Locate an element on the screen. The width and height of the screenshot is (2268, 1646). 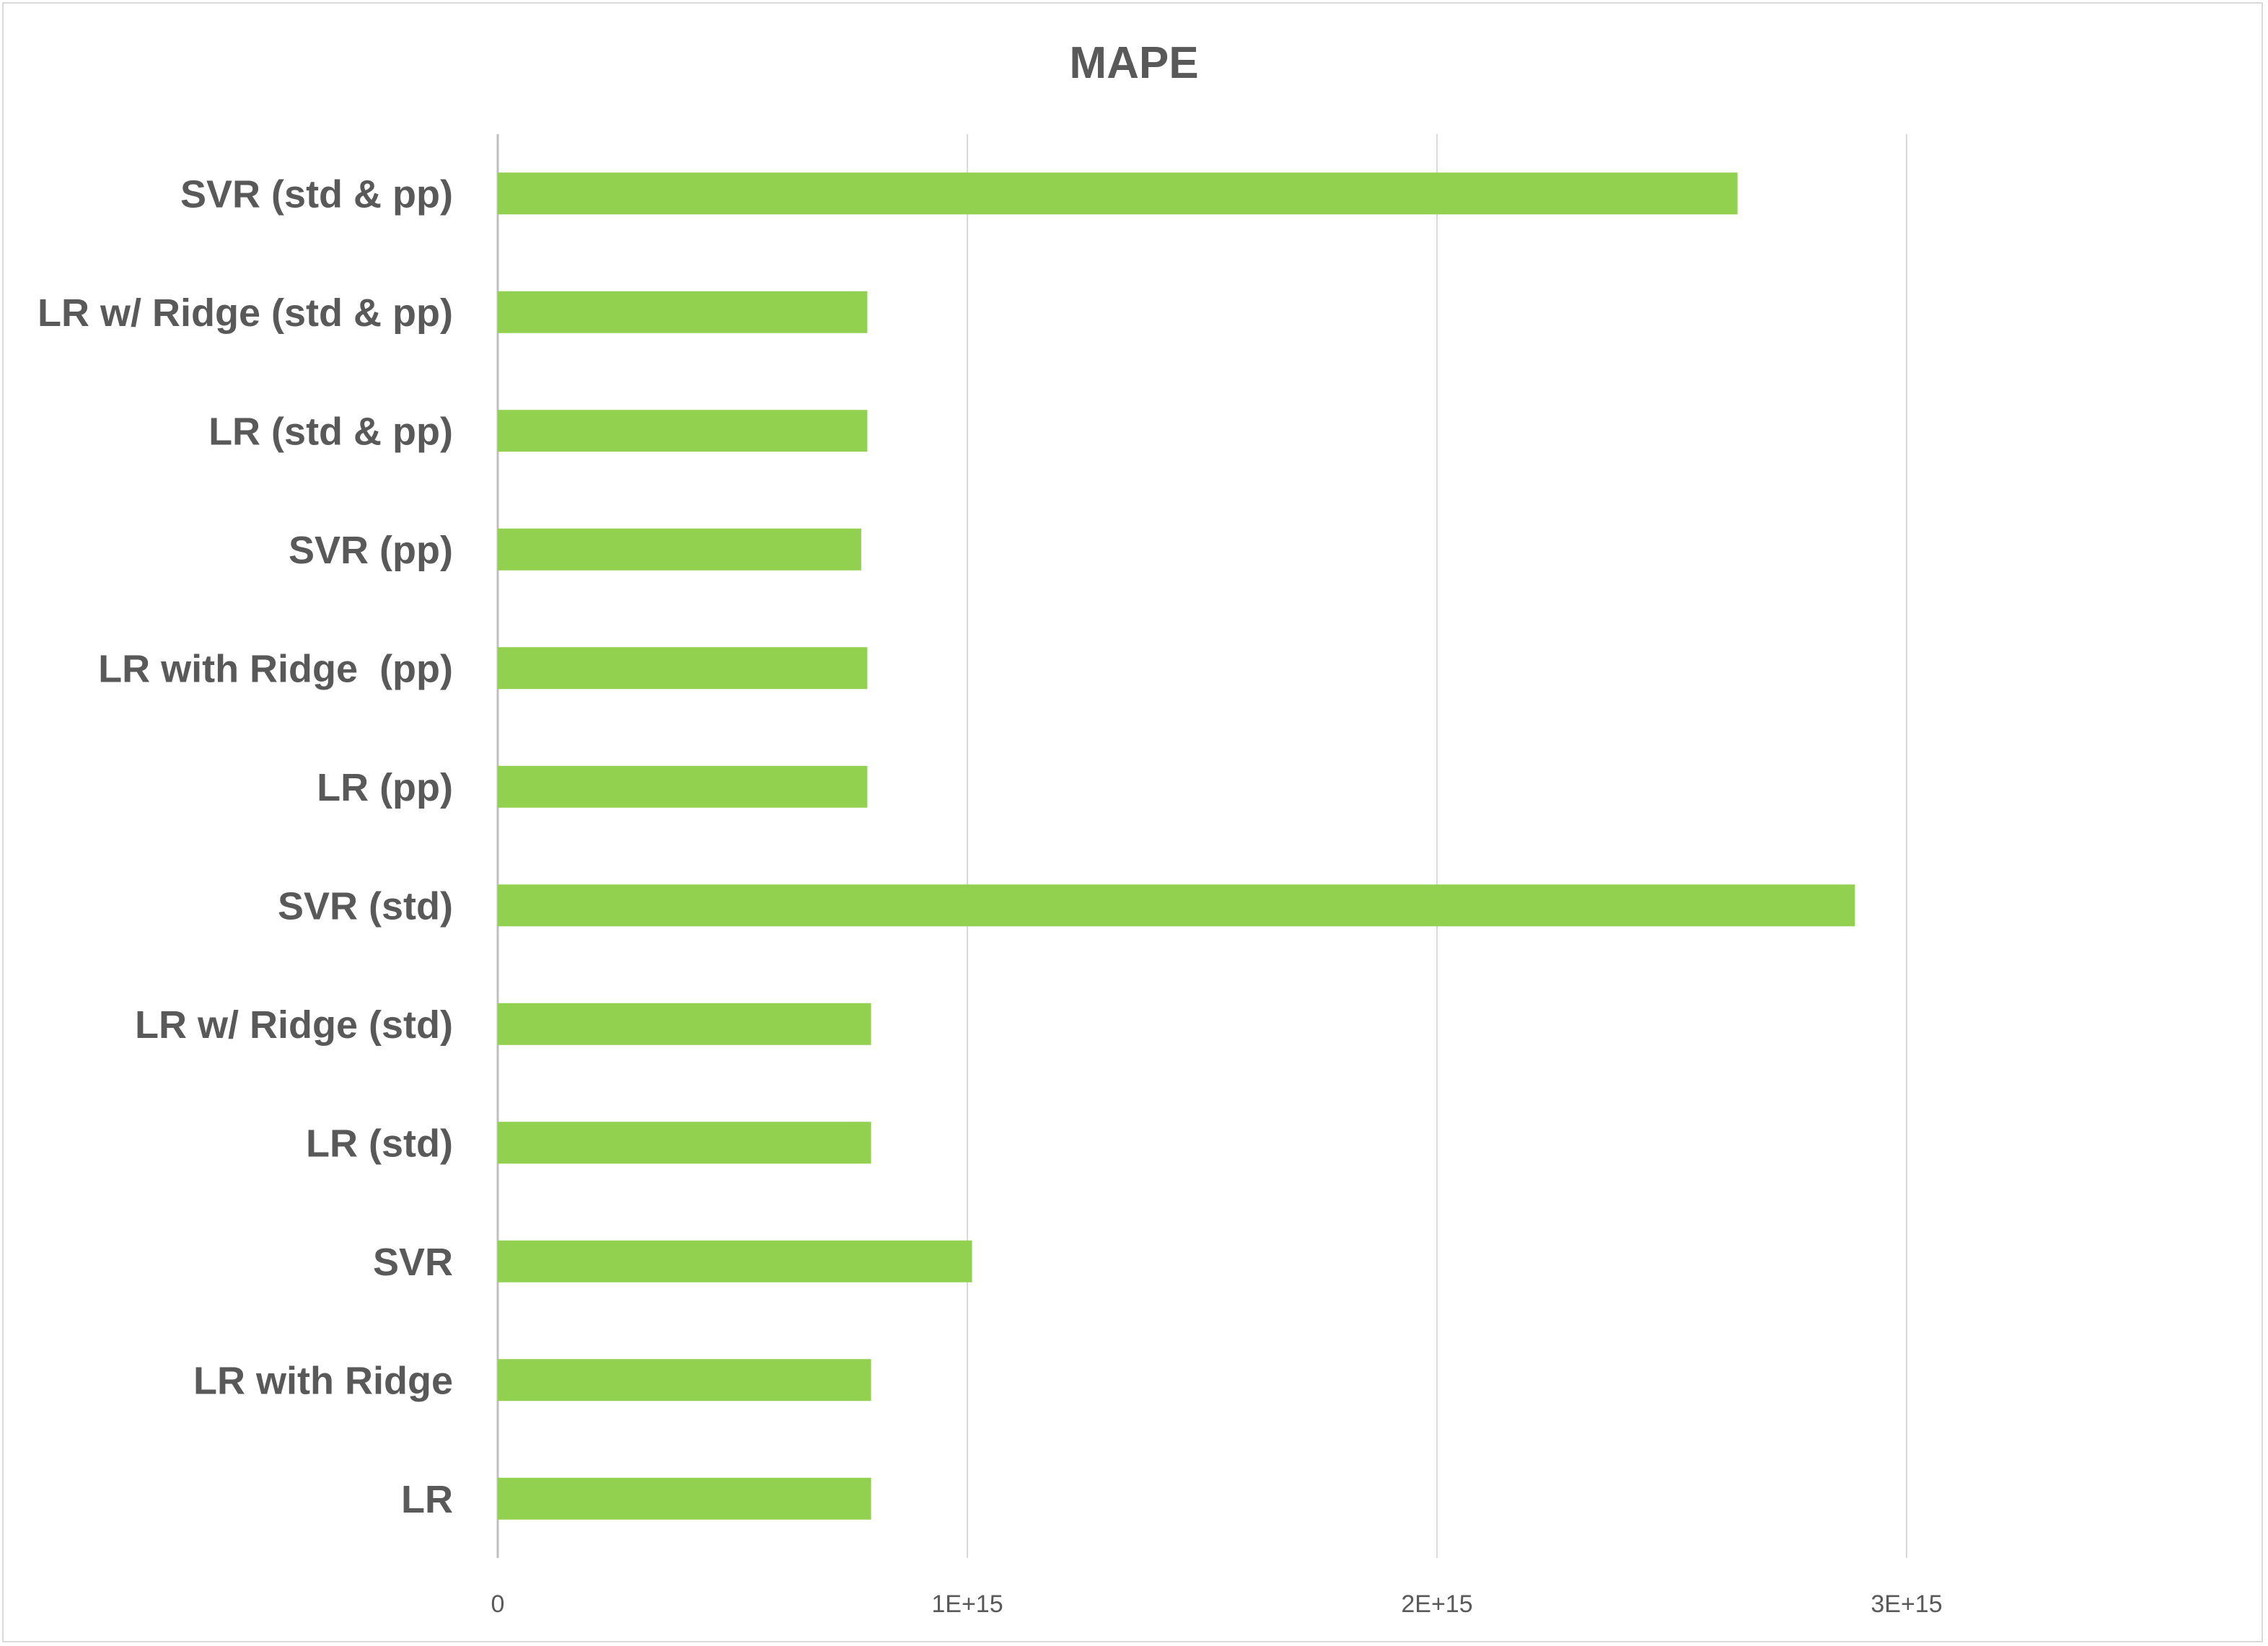
chart-title: MAPE is located at coordinates (1134, 63).